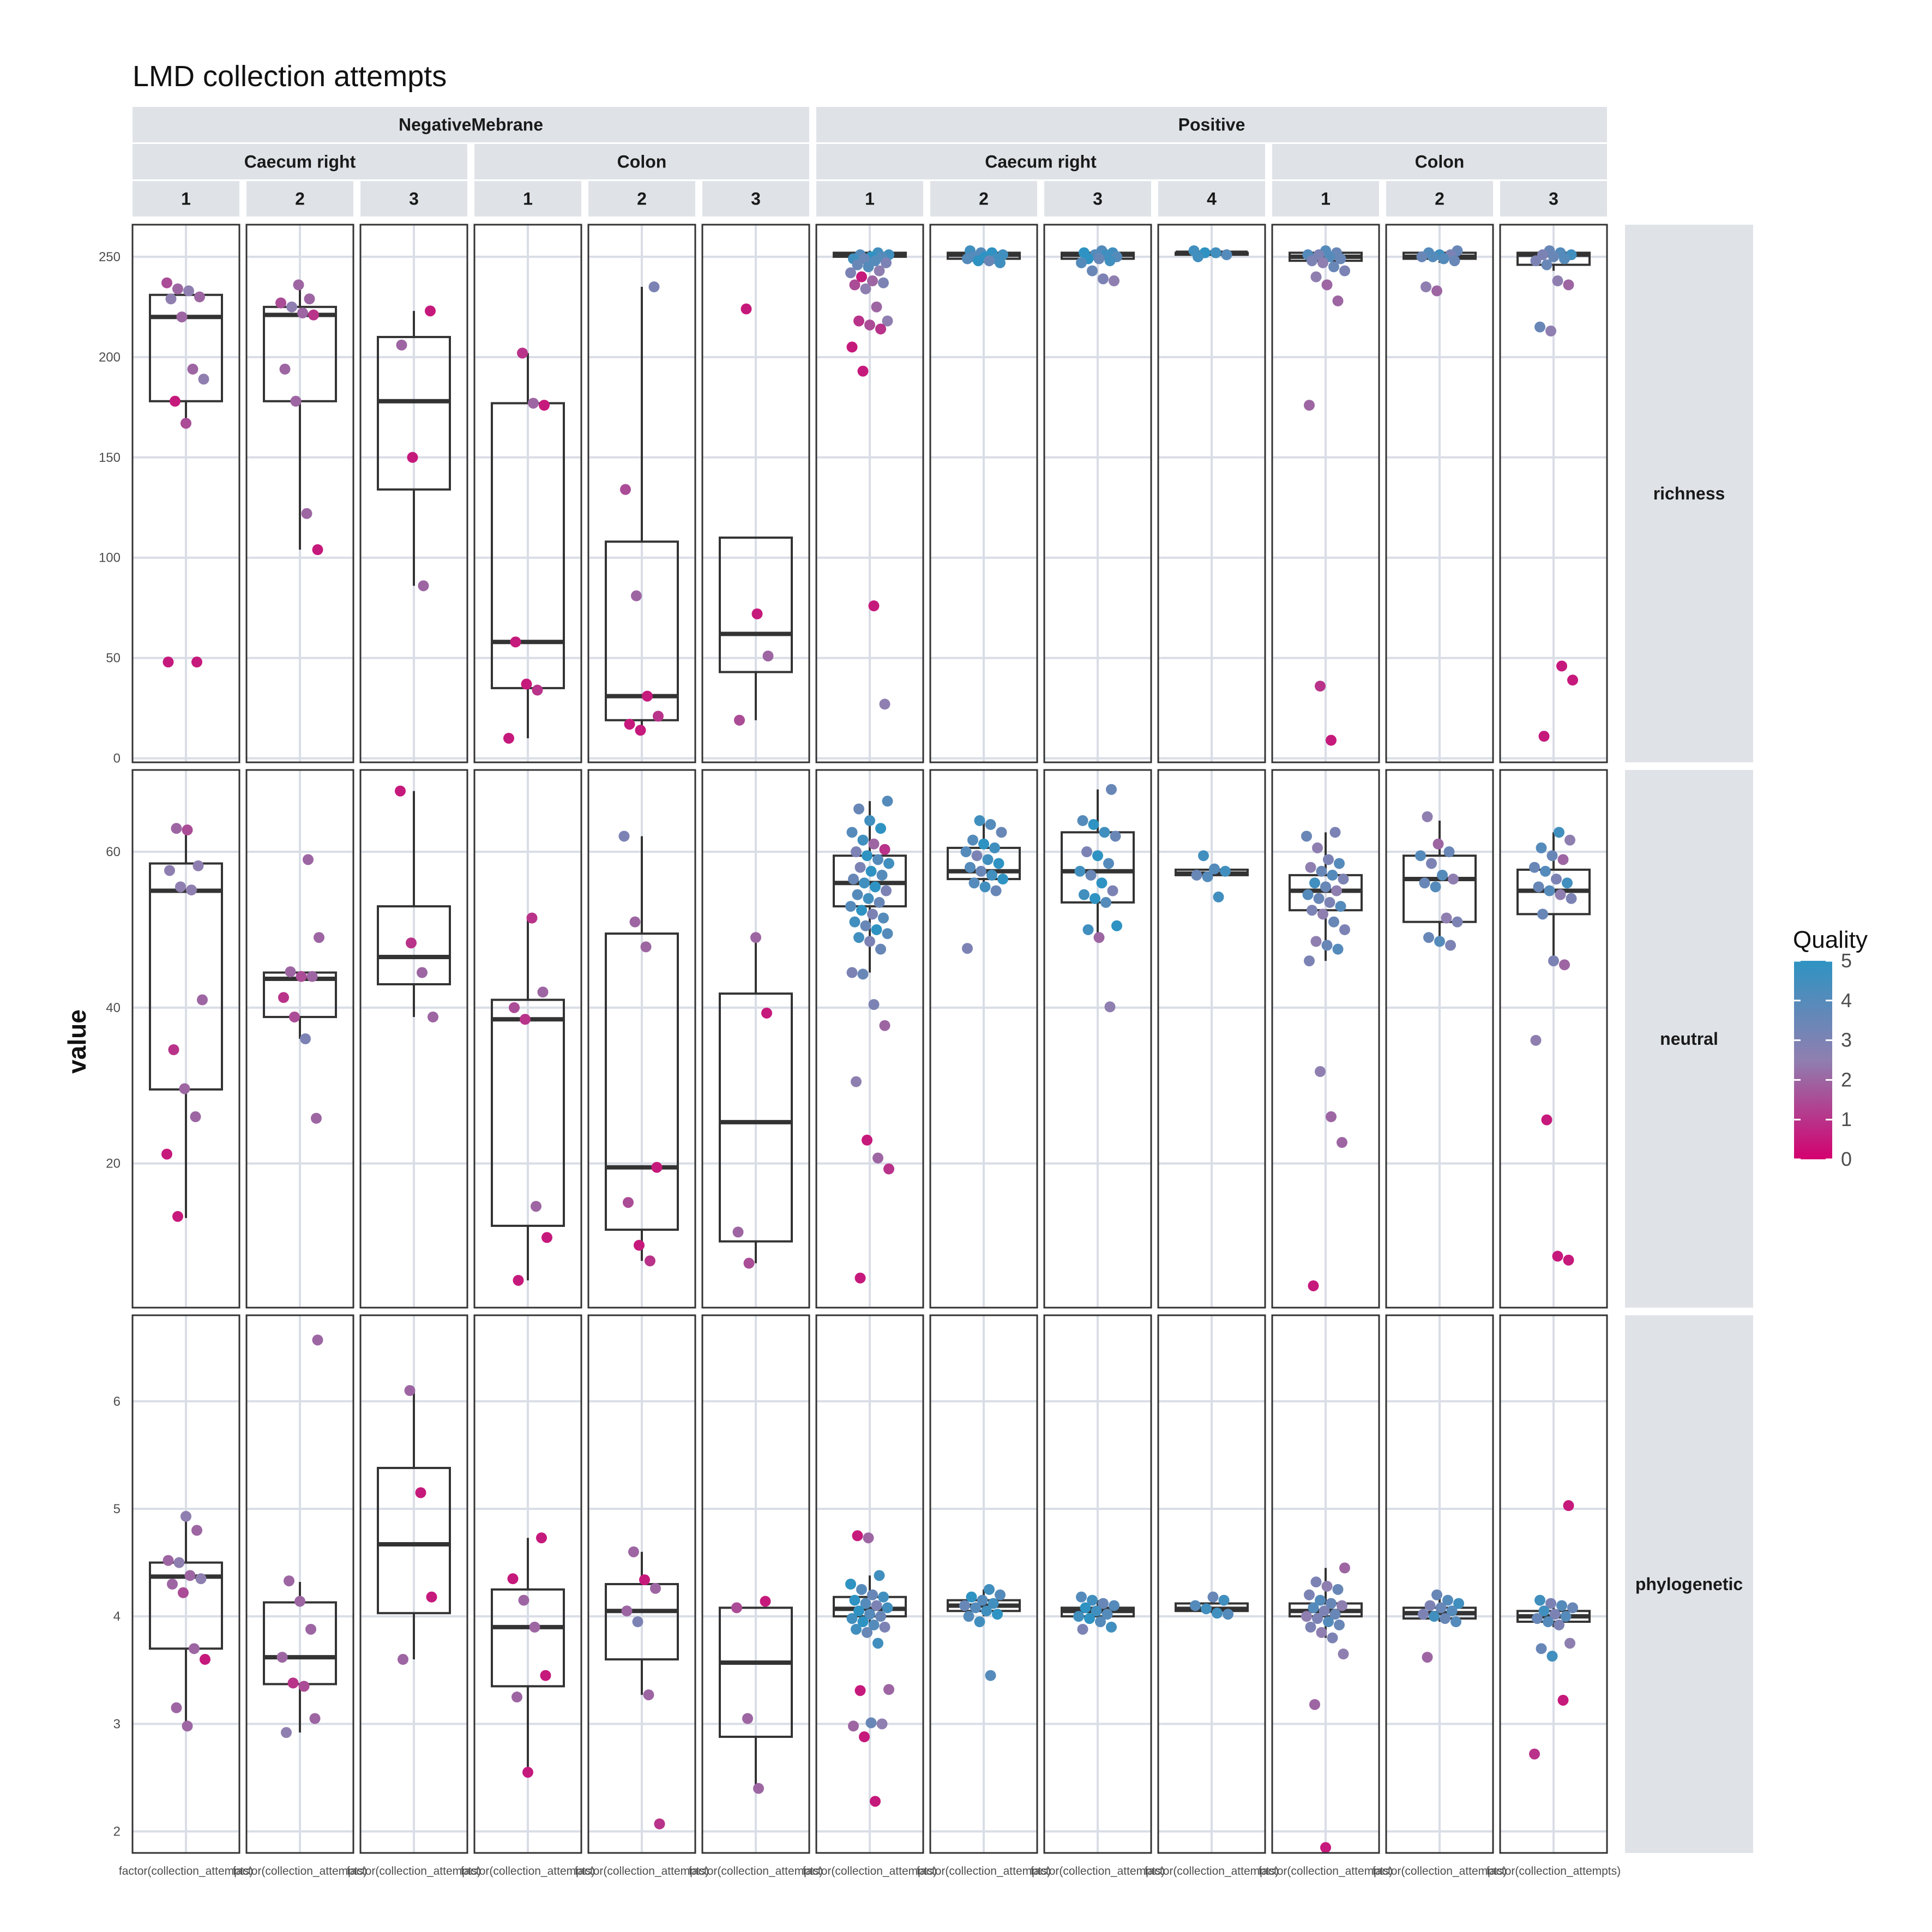 This screenshot has width=1932, height=1932. I want to click on group-strip-label: NegativeMebrane, so click(471, 125).